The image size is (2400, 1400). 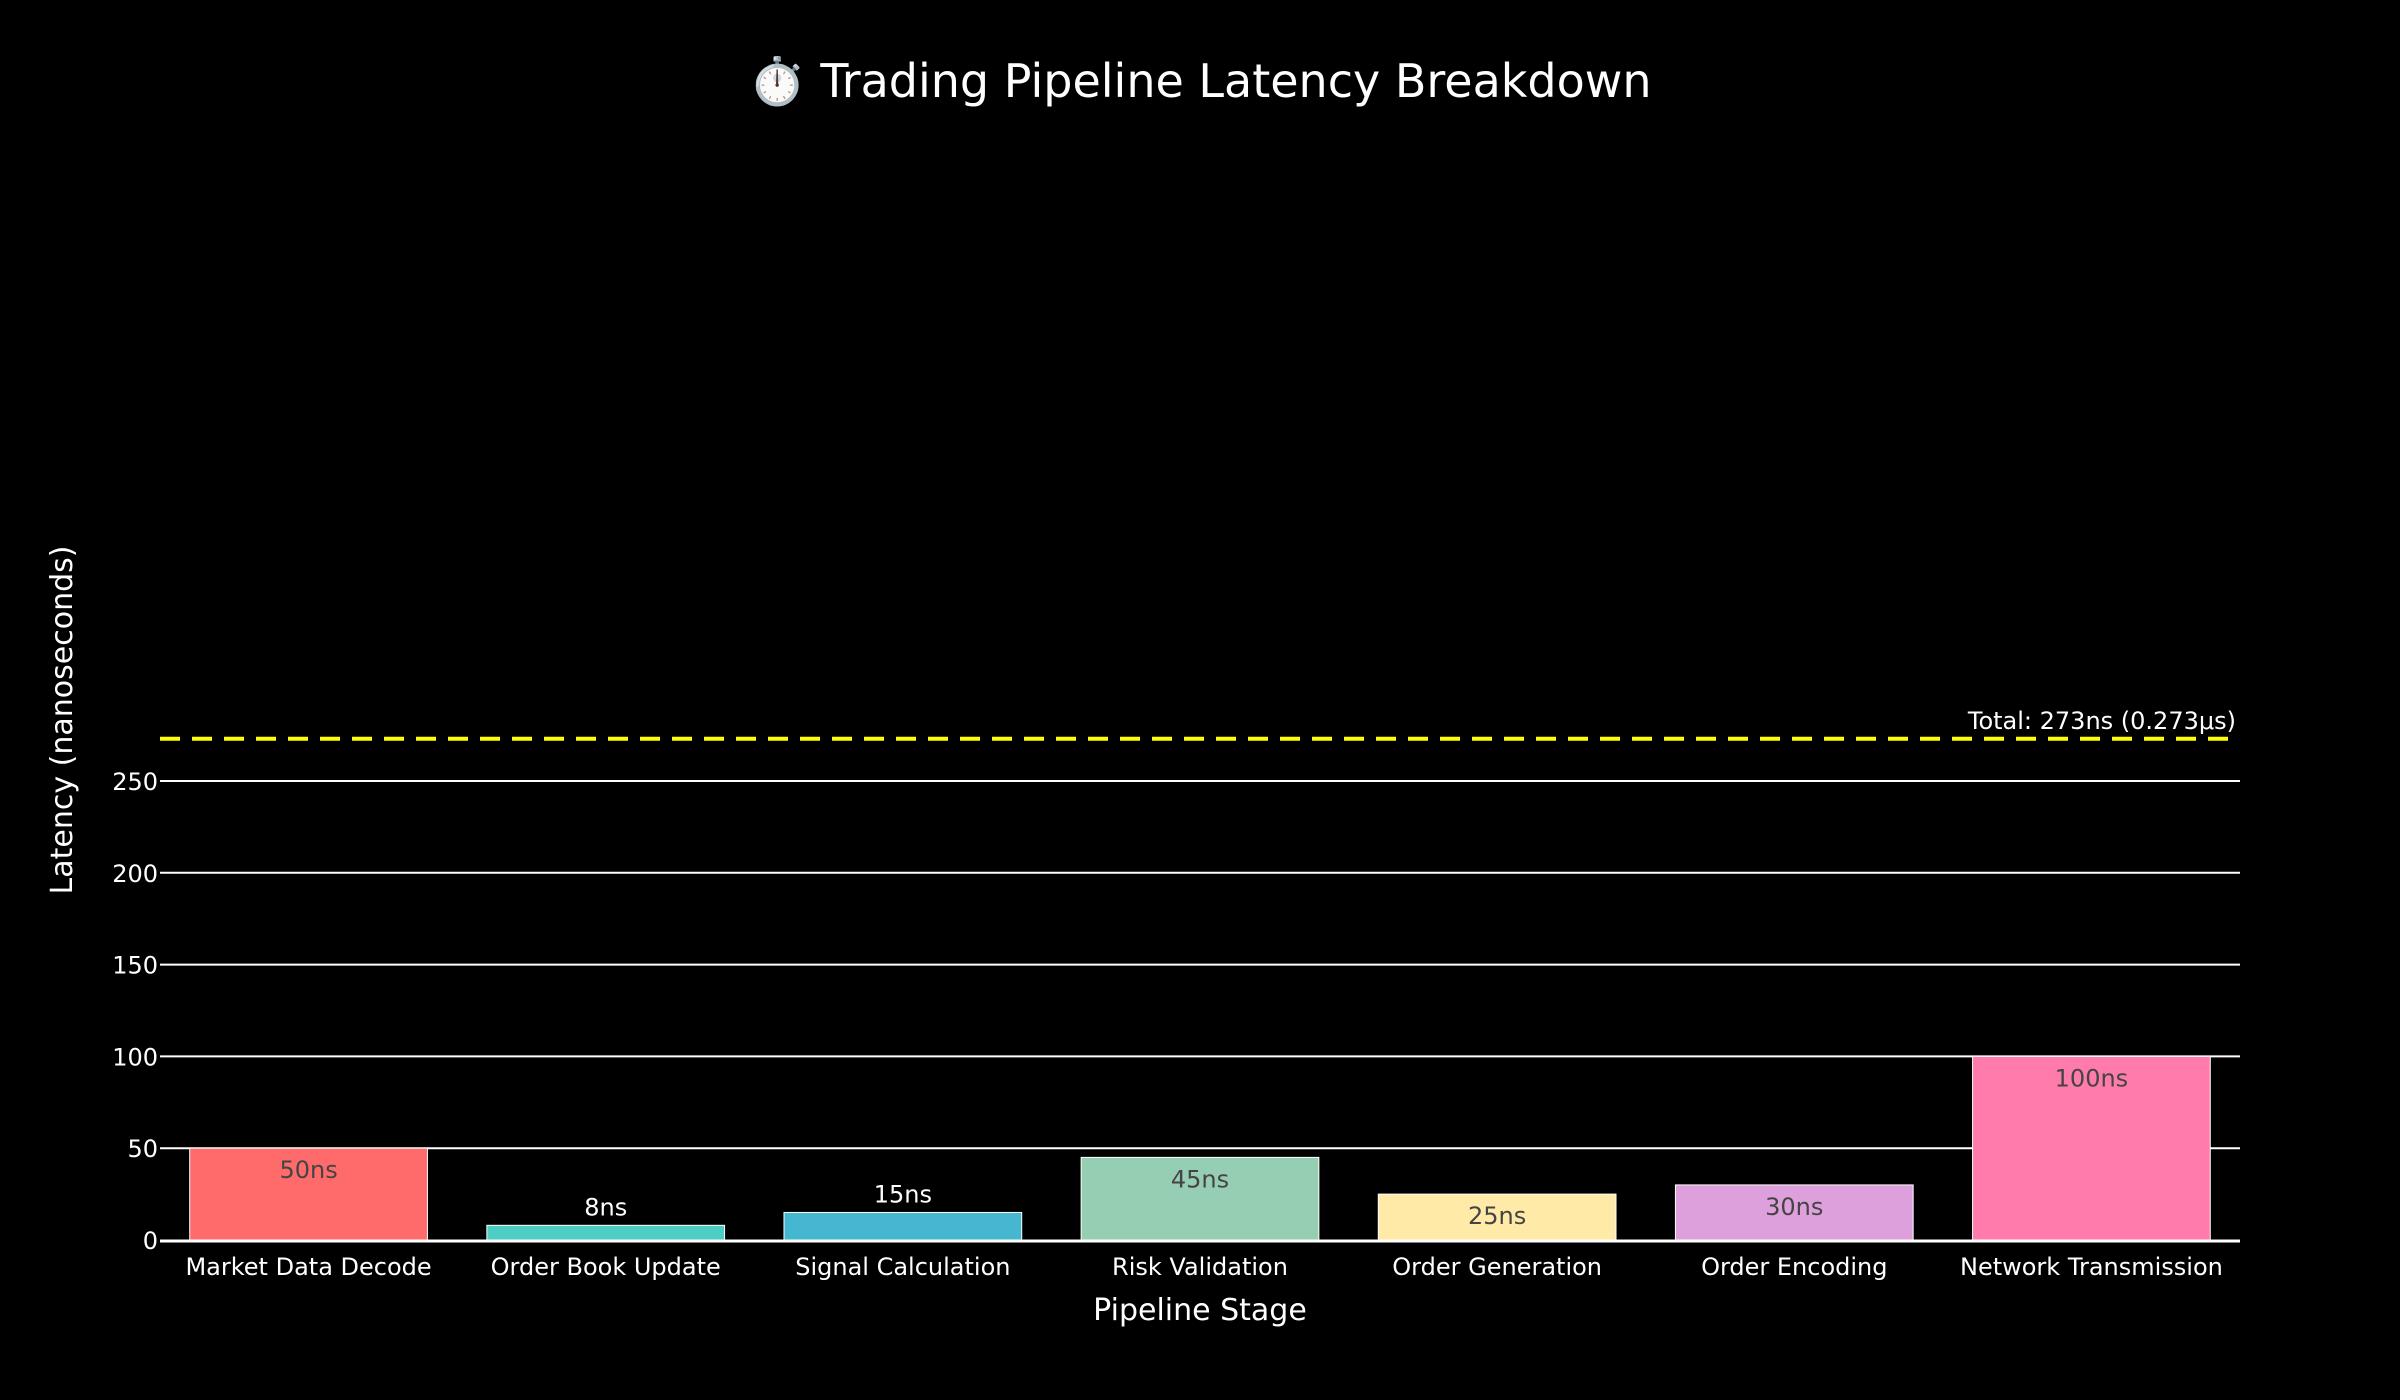 I want to click on x-axis-title: Pipeline Stage, so click(x=1200, y=1310).